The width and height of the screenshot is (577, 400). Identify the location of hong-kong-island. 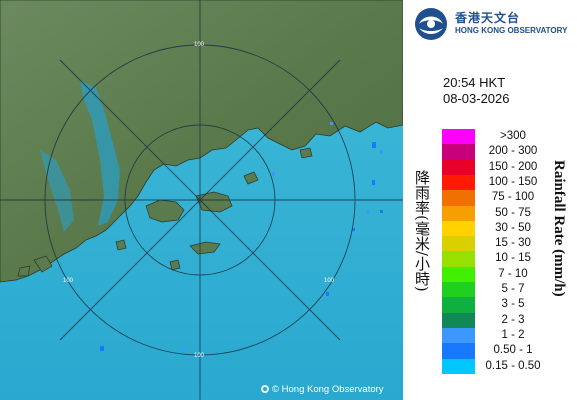
(214, 202).